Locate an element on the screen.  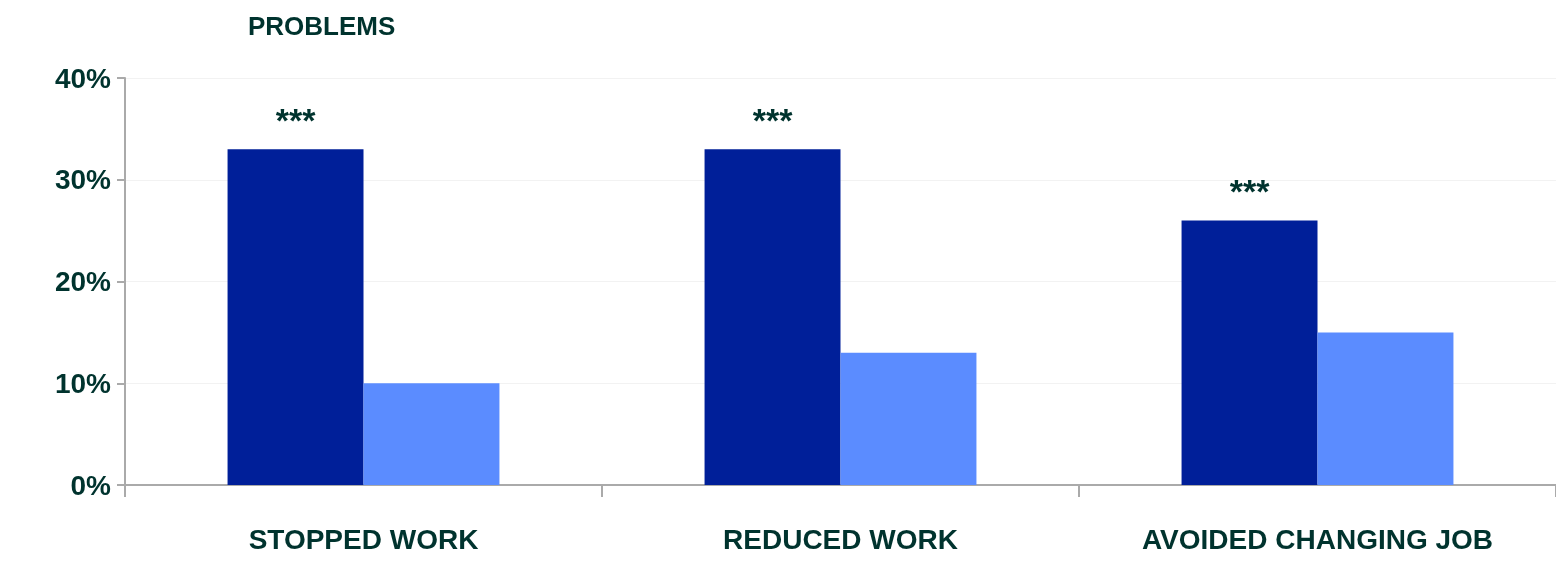
x-tick-label: STOPPED WORK is located at coordinates (363, 539).